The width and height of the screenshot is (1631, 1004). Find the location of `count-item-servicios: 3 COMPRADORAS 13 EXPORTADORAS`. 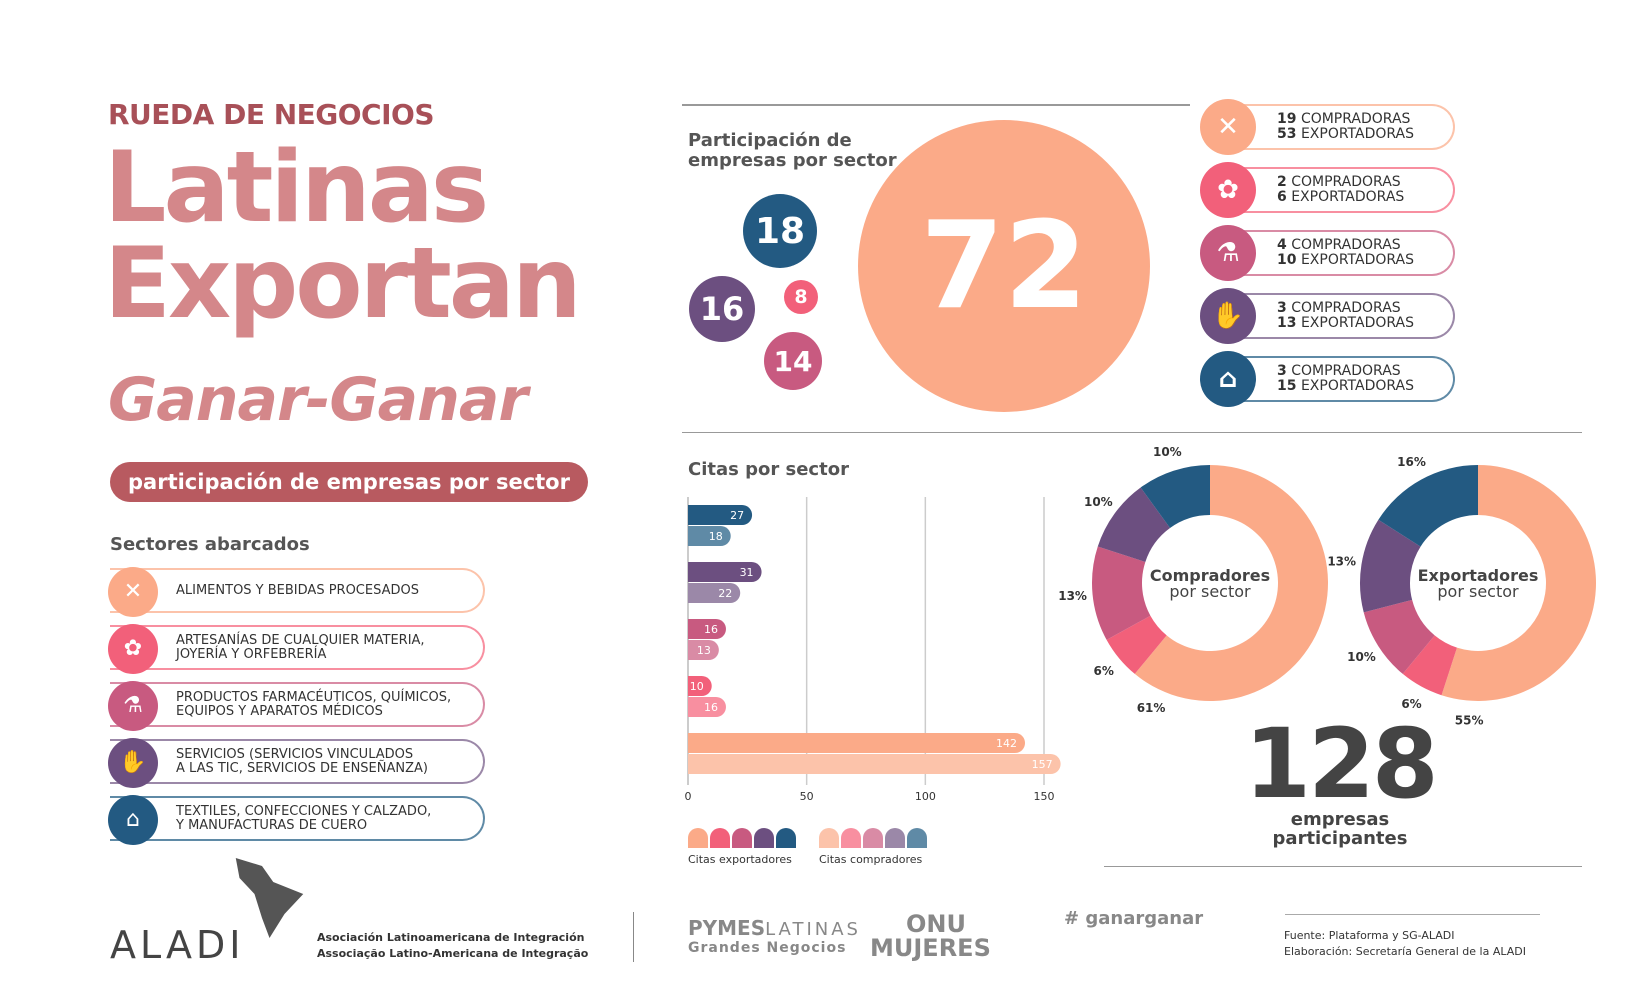

count-item-servicios: 3 COMPRADORAS 13 EXPORTADORAS is located at coordinates (1346, 316).